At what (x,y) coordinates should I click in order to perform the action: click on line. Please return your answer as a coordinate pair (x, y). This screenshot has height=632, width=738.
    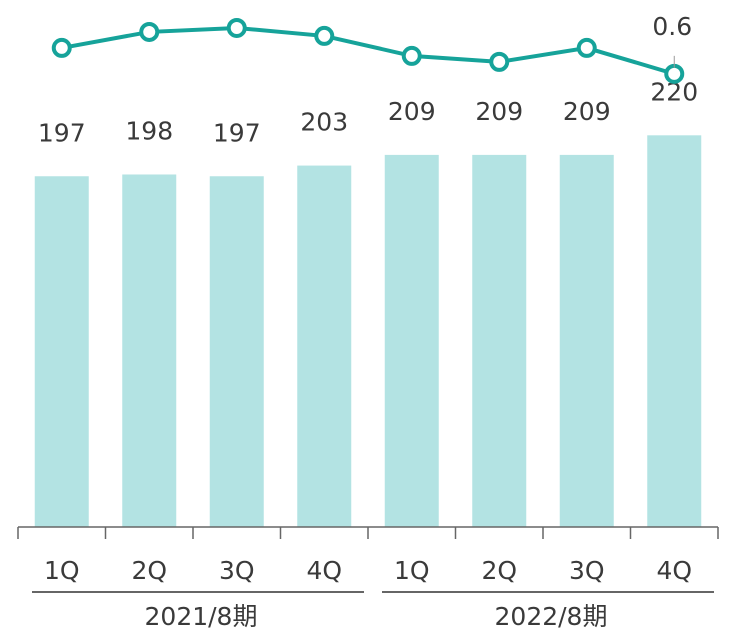
    Looking at the image, I should click on (368, 50).